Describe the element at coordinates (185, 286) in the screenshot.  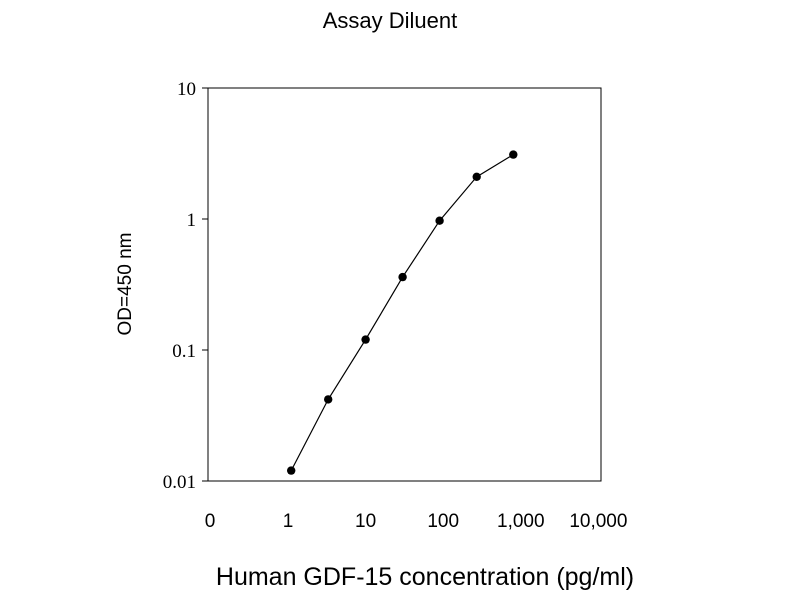
I see `y-axis-ticks: 10 1 0.1 0.01` at that location.